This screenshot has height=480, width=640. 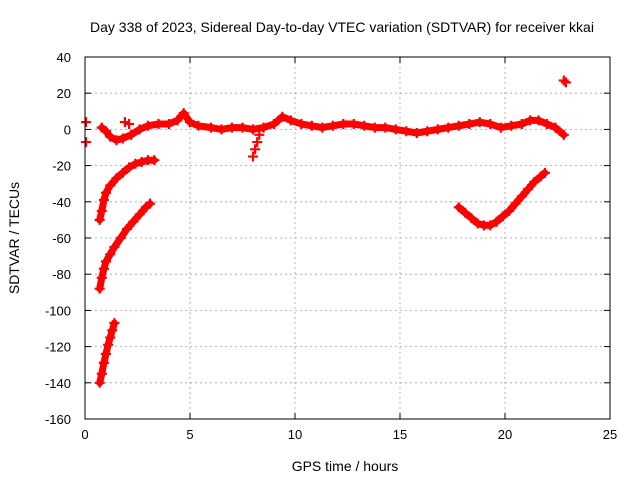 What do you see at coordinates (58, 347) in the screenshot?
I see `y-tick-label: -120` at bounding box center [58, 347].